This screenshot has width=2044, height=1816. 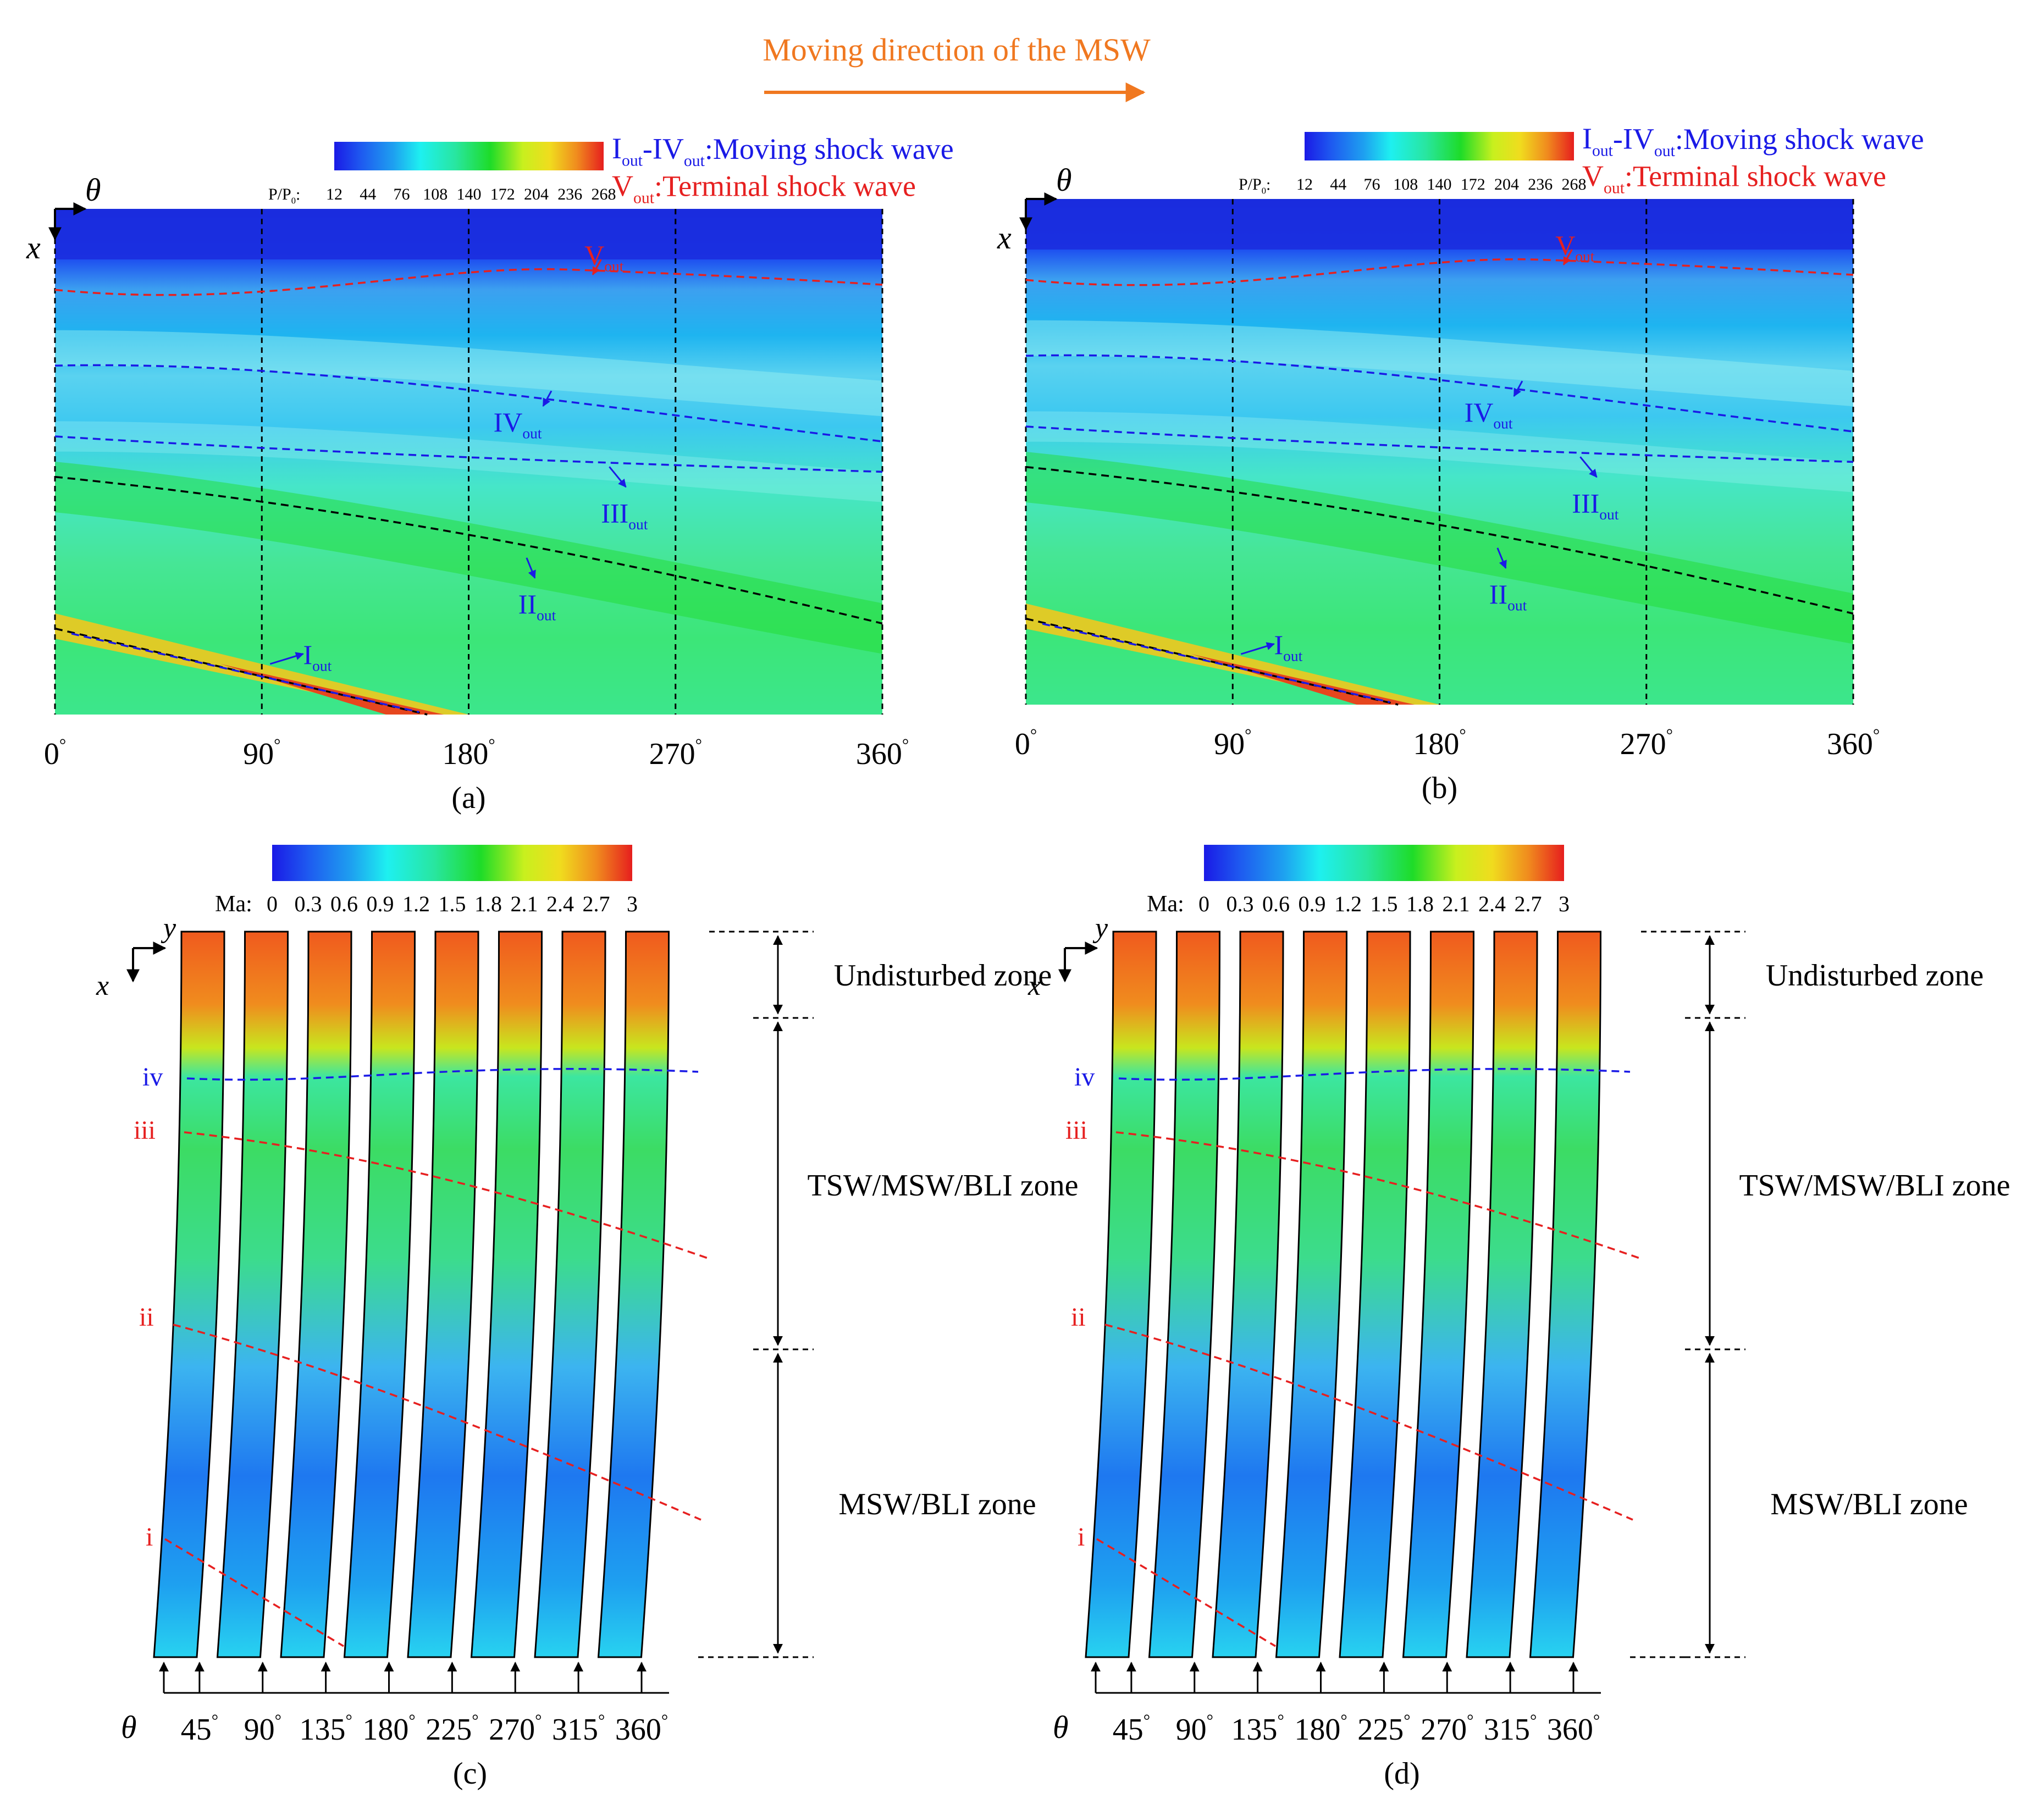 I want to click on mach-colorbar-label: Ma:, so click(x=1165, y=904).